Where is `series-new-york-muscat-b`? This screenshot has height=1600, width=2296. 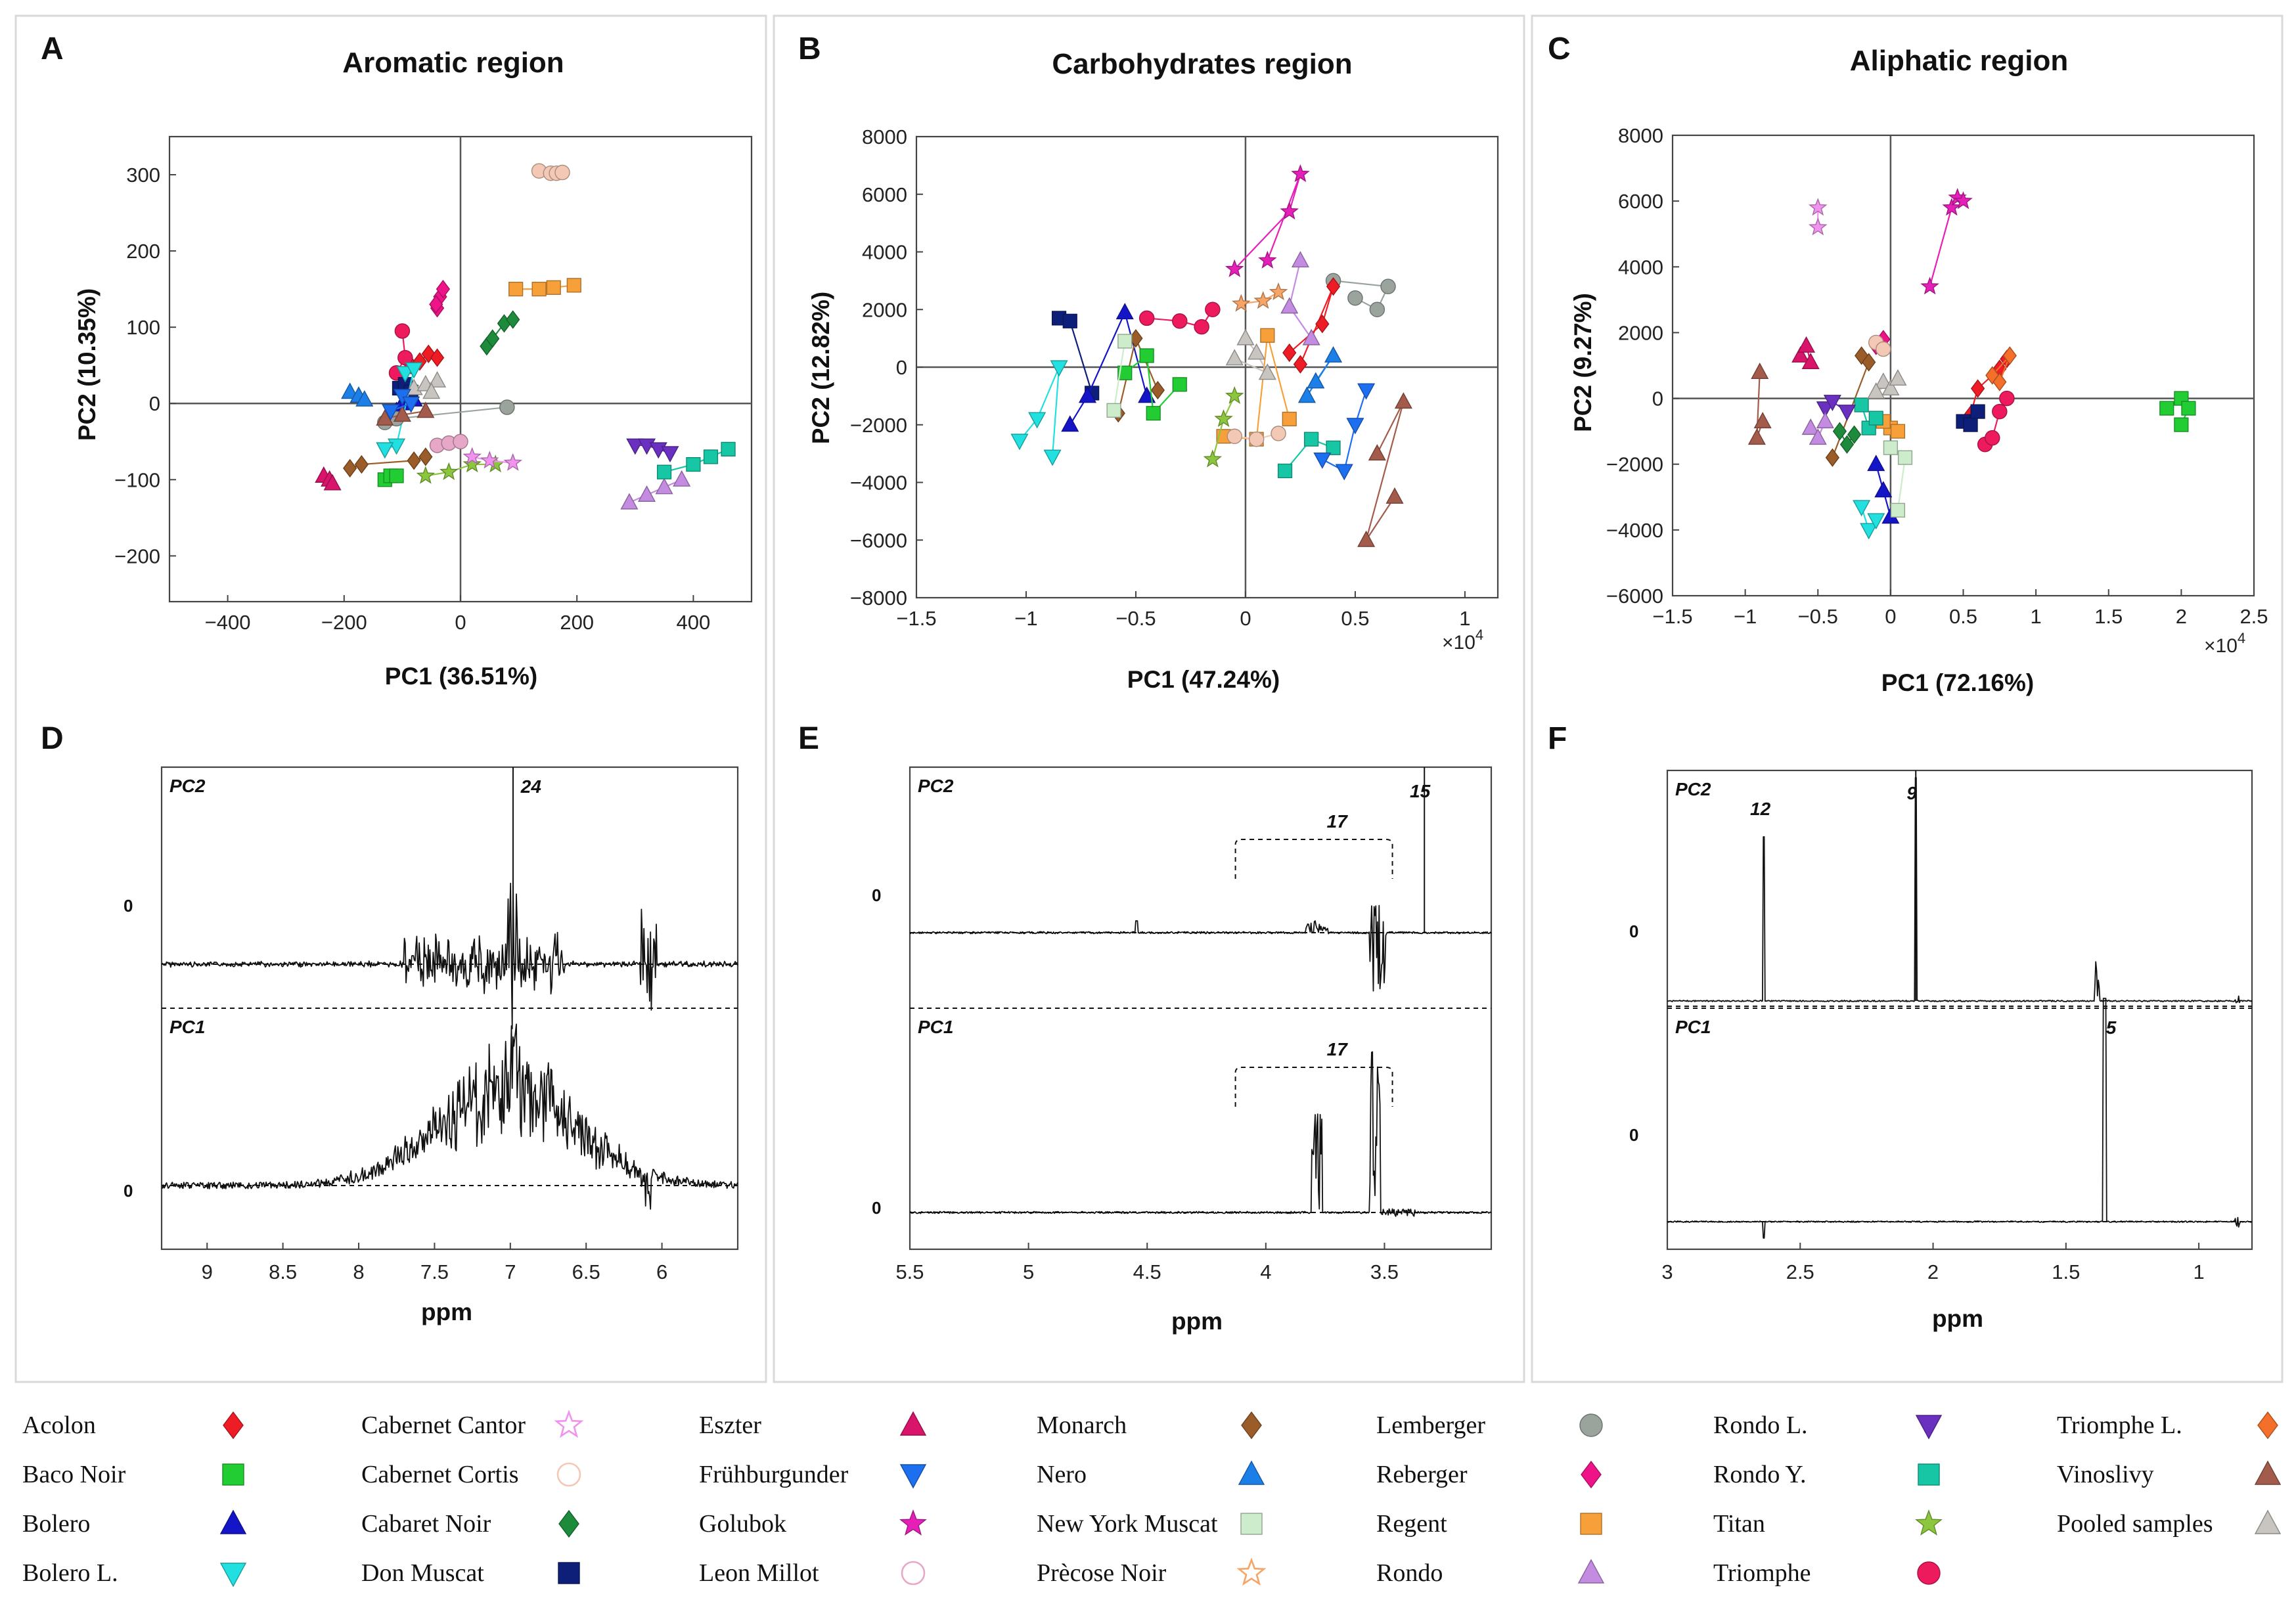
series-new-york-muscat-b is located at coordinates (1119, 376).